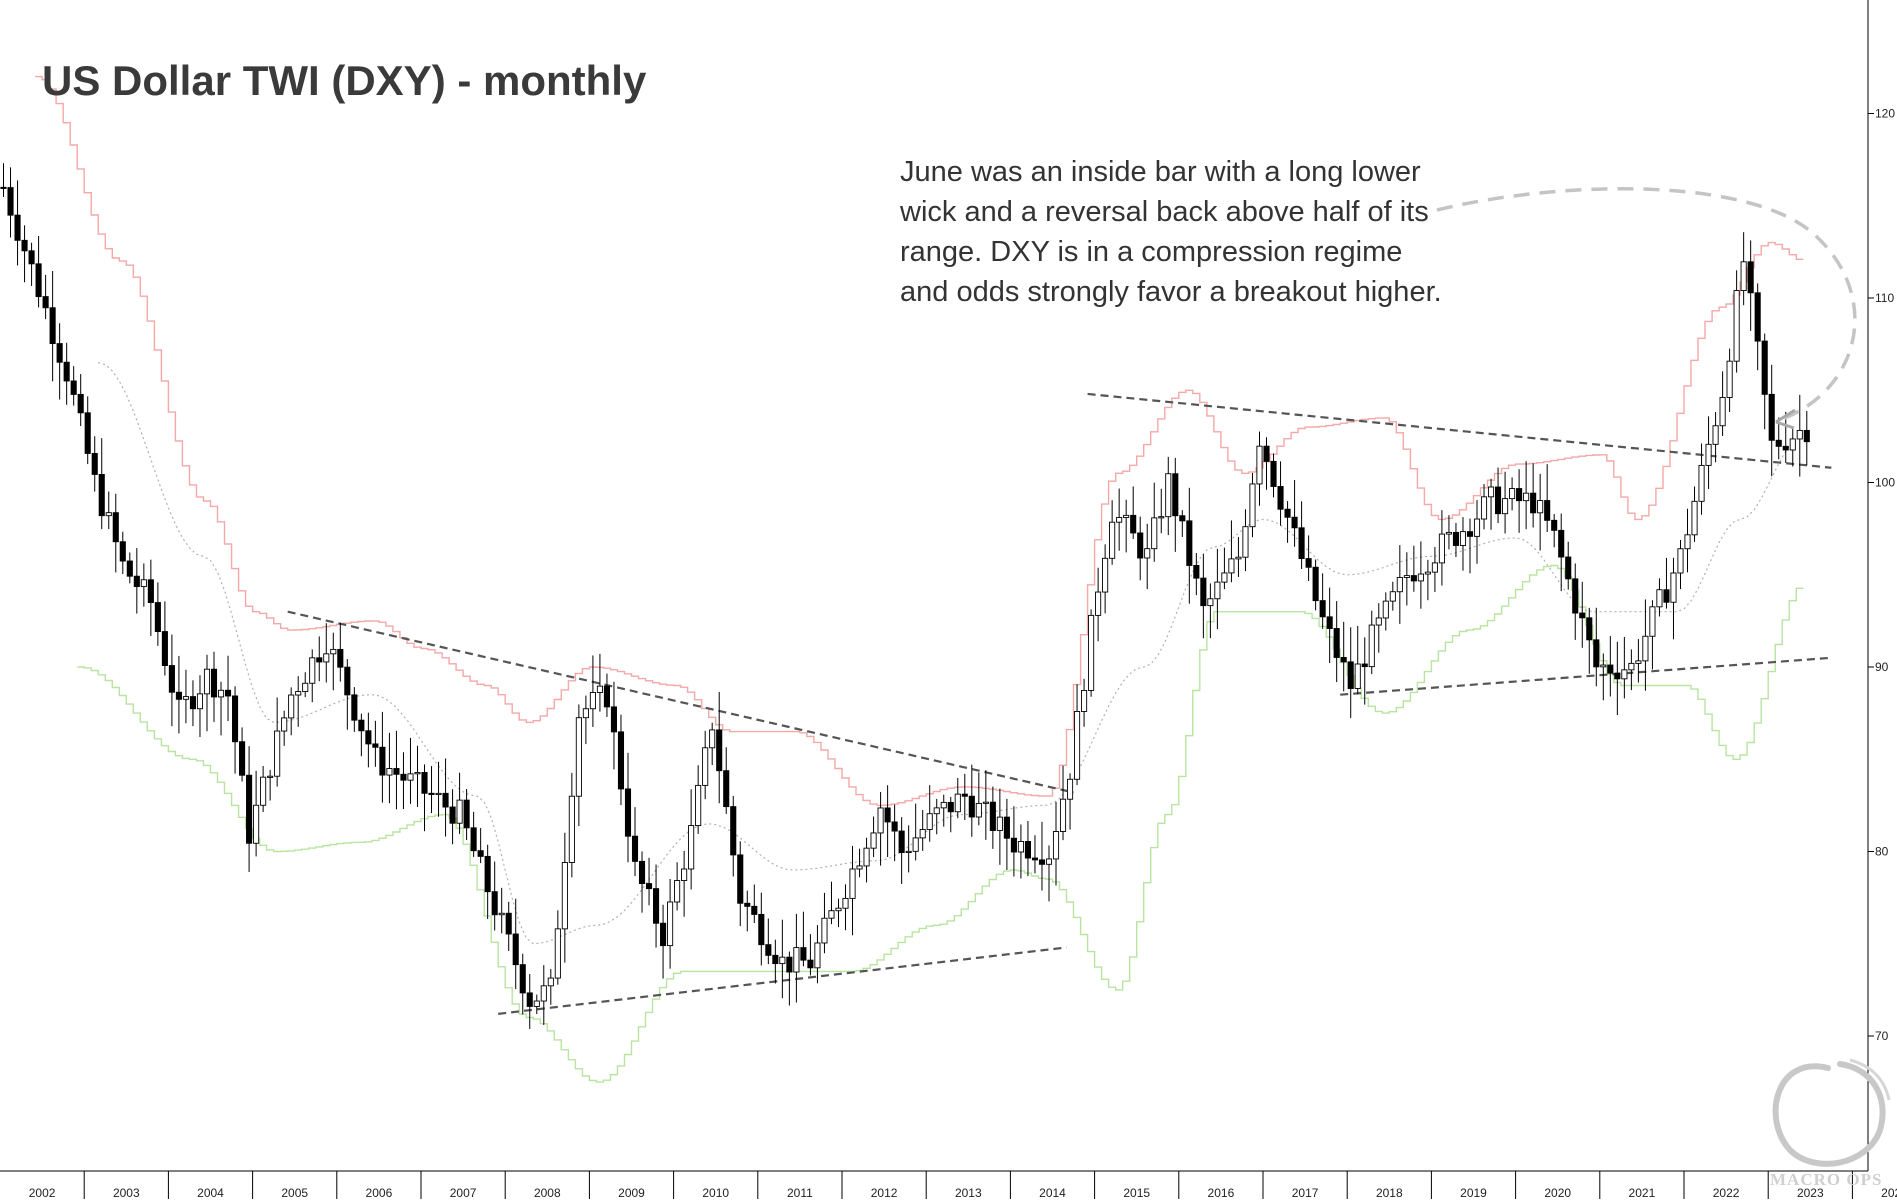 This screenshot has height=1200, width=1897. I want to click on x-tick-label: 2013, so click(968, 1193).